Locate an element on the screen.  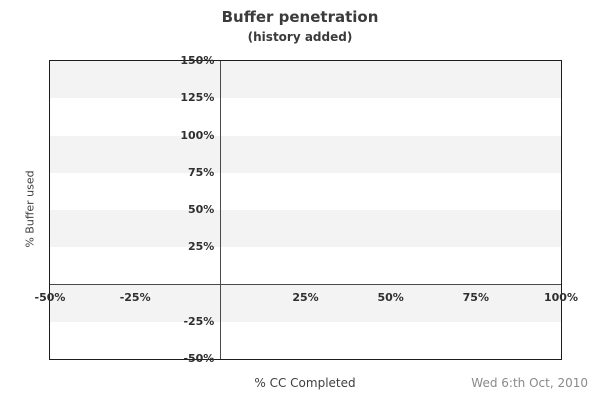
y-tick-label: 100% is located at coordinates (197, 135).